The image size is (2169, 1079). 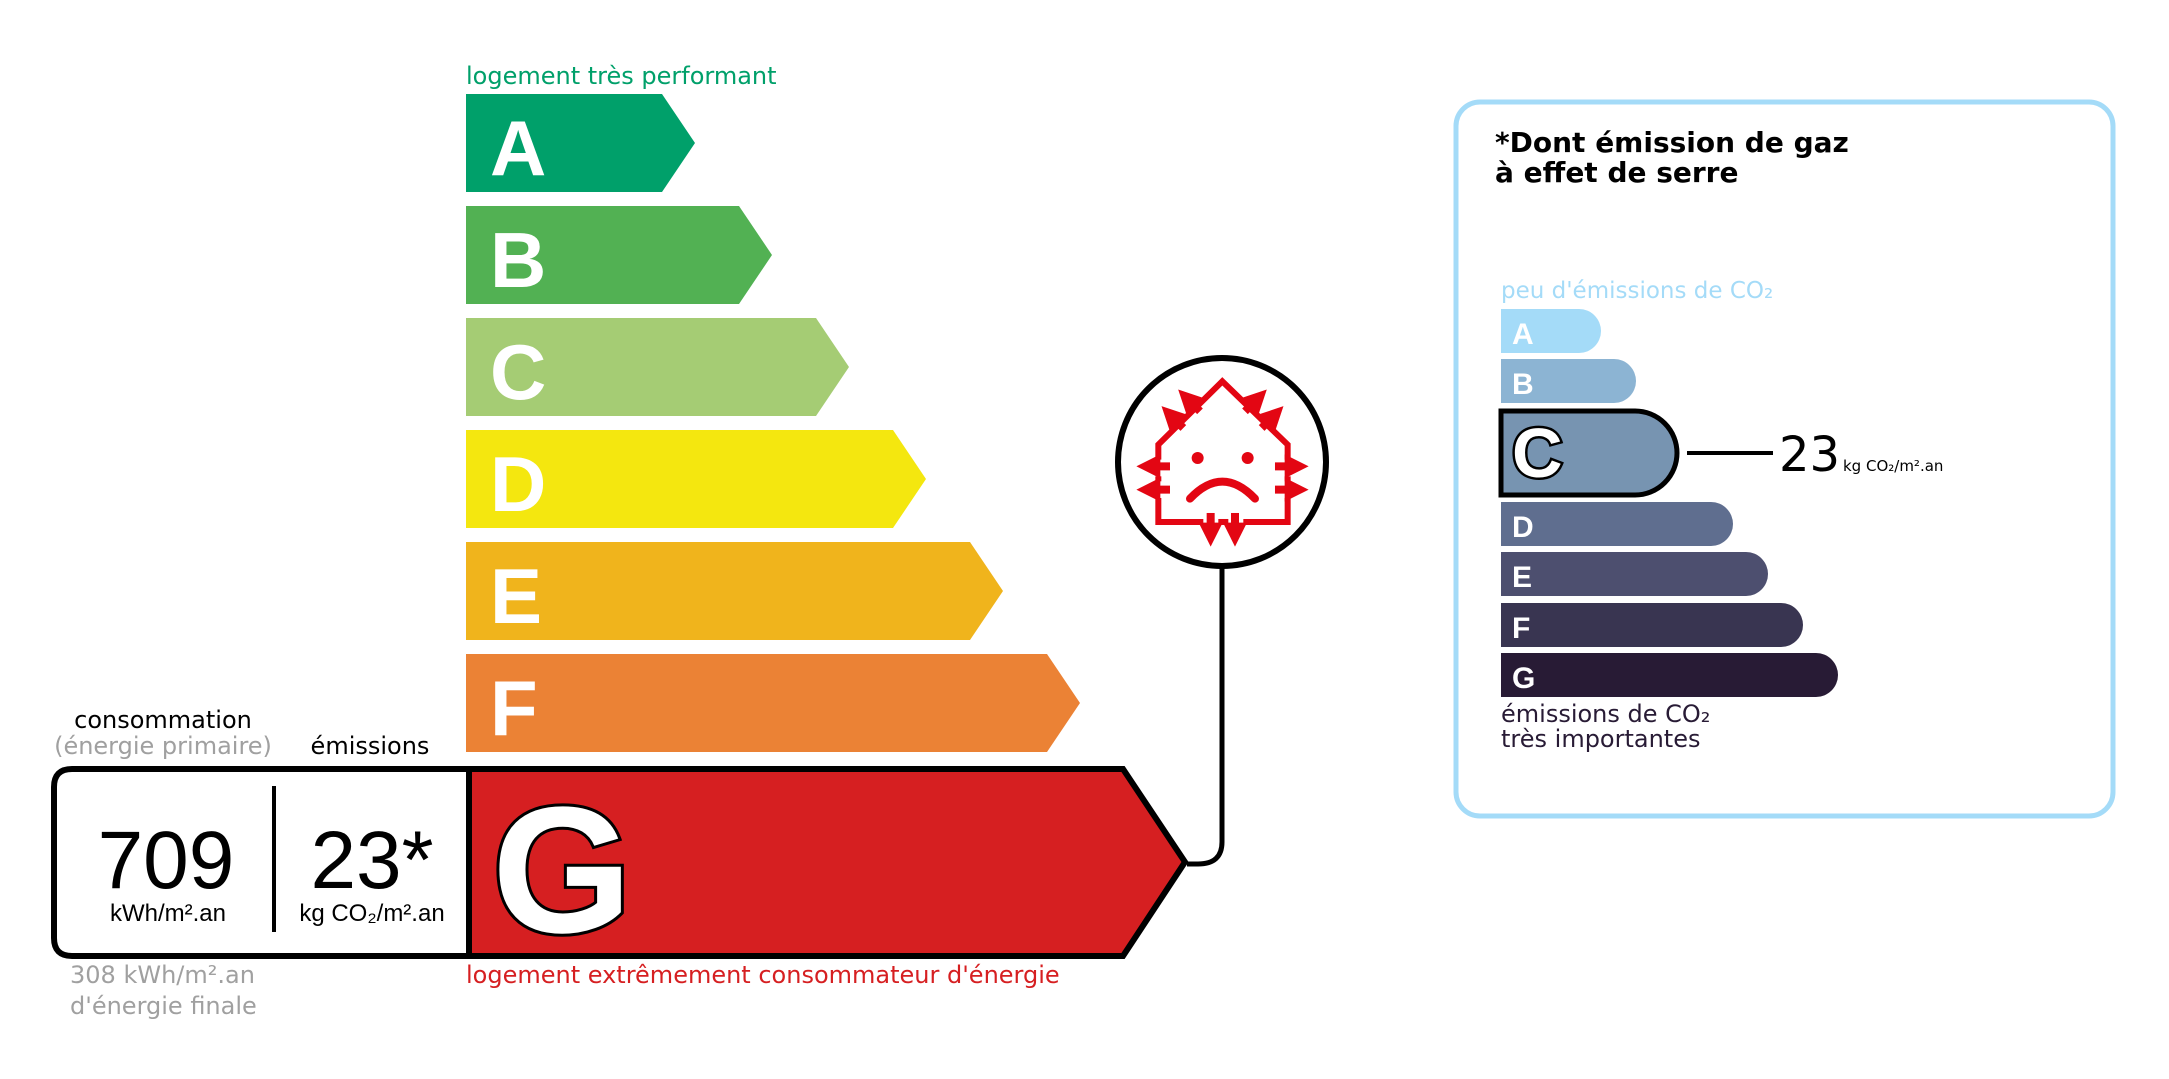 What do you see at coordinates (1809, 455) in the screenshot?
I see `ghg-value: 23` at bounding box center [1809, 455].